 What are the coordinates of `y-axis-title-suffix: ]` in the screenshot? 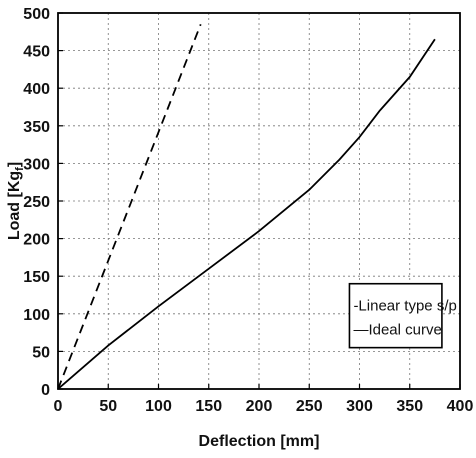 It's located at (14, 164).